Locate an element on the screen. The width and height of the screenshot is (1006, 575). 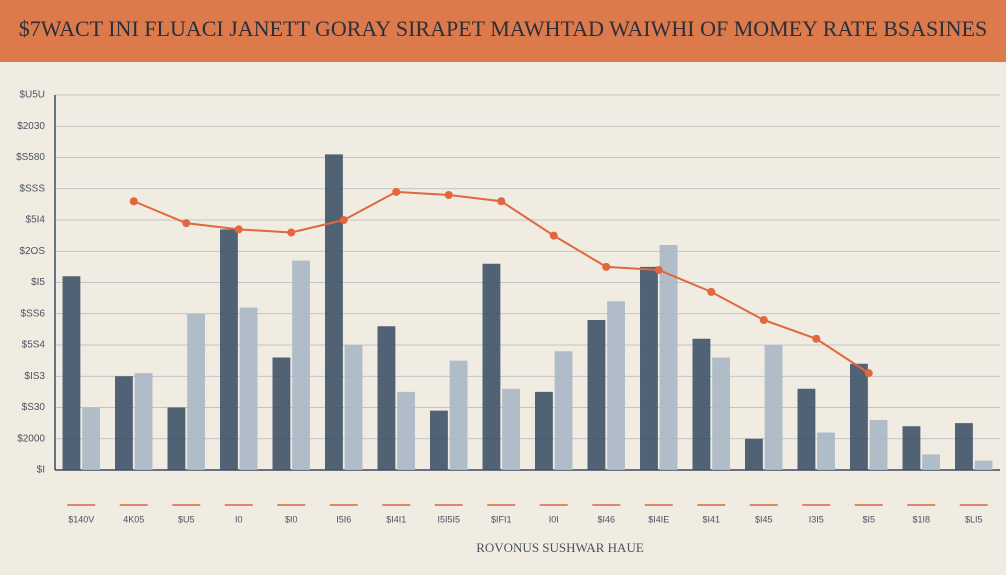
x-tick-label: $I4IE is located at coordinates (658, 519).